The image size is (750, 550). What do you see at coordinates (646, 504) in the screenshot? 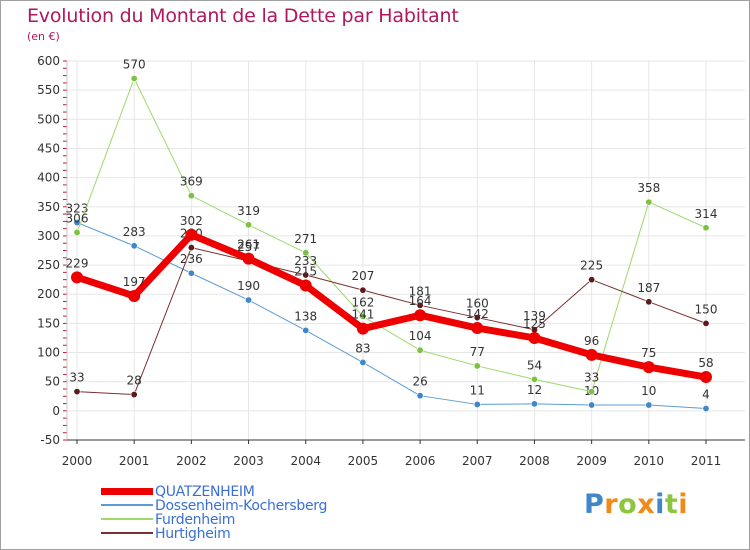
I see `brand-letter: x` at bounding box center [646, 504].